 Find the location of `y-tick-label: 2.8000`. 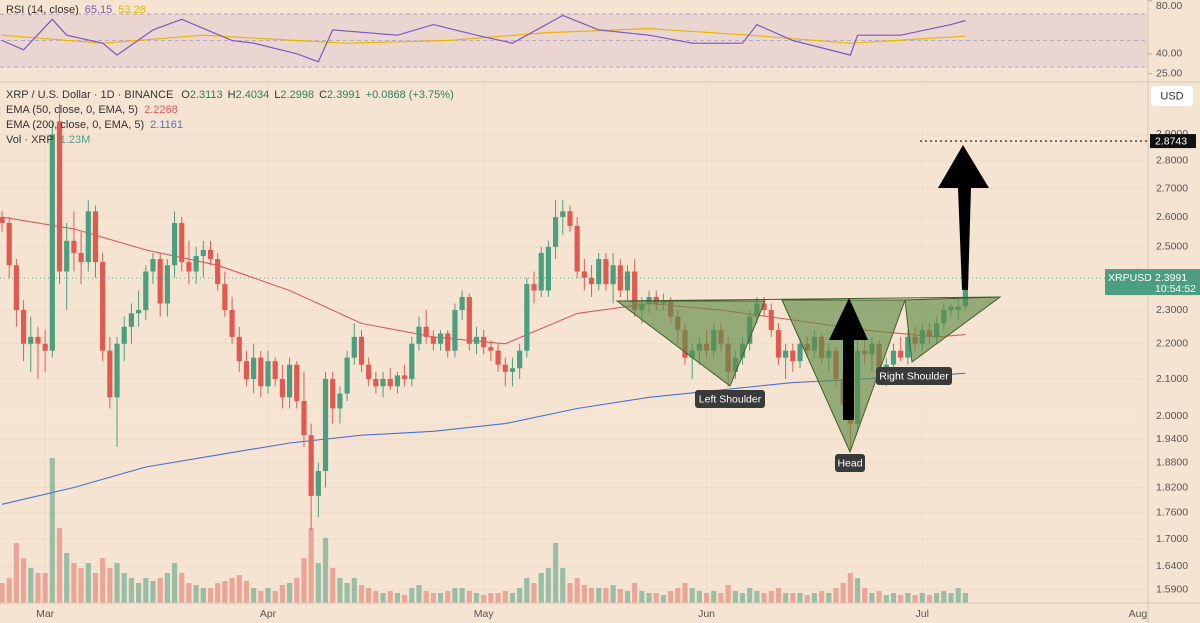

y-tick-label: 2.8000 is located at coordinates (1172, 161).